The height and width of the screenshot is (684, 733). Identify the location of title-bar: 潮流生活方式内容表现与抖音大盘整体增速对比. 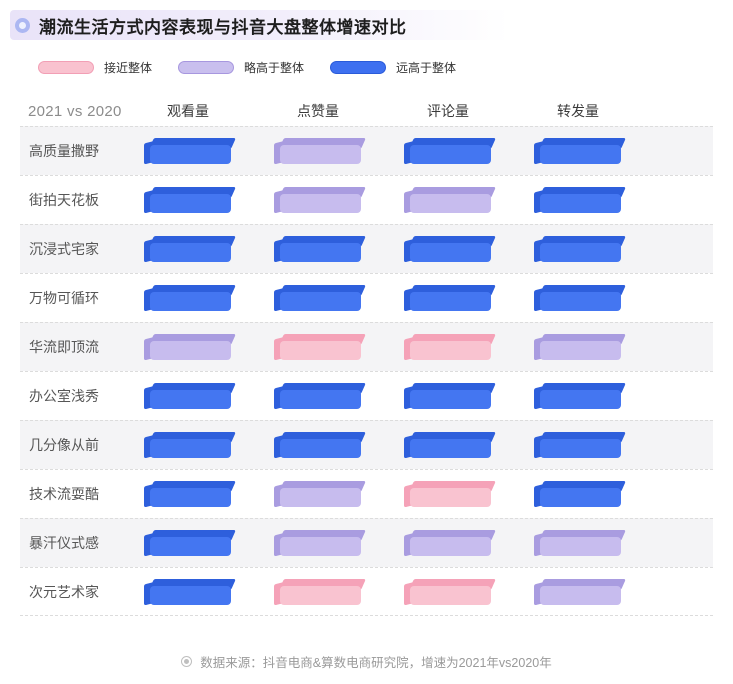
(366, 25).